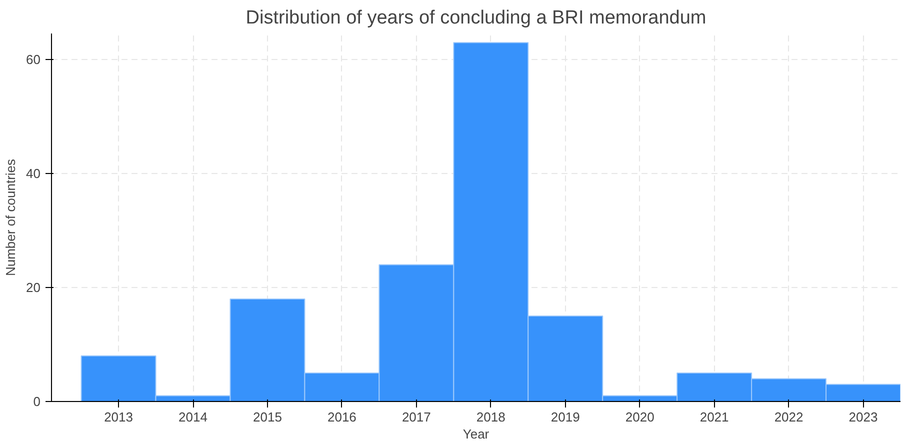 The height and width of the screenshot is (448, 911). What do you see at coordinates (10, 217) in the screenshot?
I see `y-axis-title: Number of countries` at bounding box center [10, 217].